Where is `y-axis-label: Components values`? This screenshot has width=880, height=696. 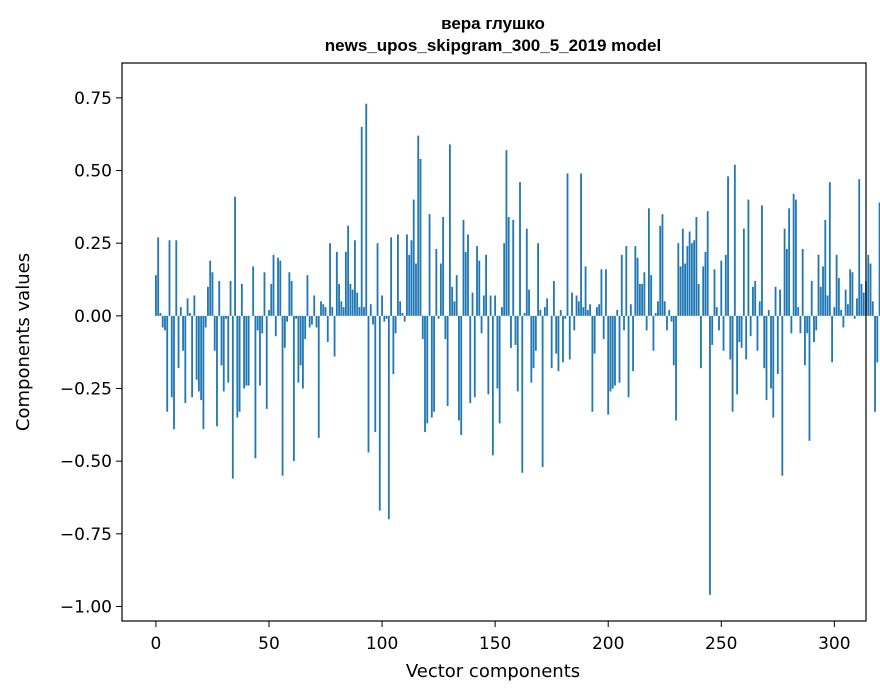
y-axis-label: Components values is located at coordinates (23, 342).